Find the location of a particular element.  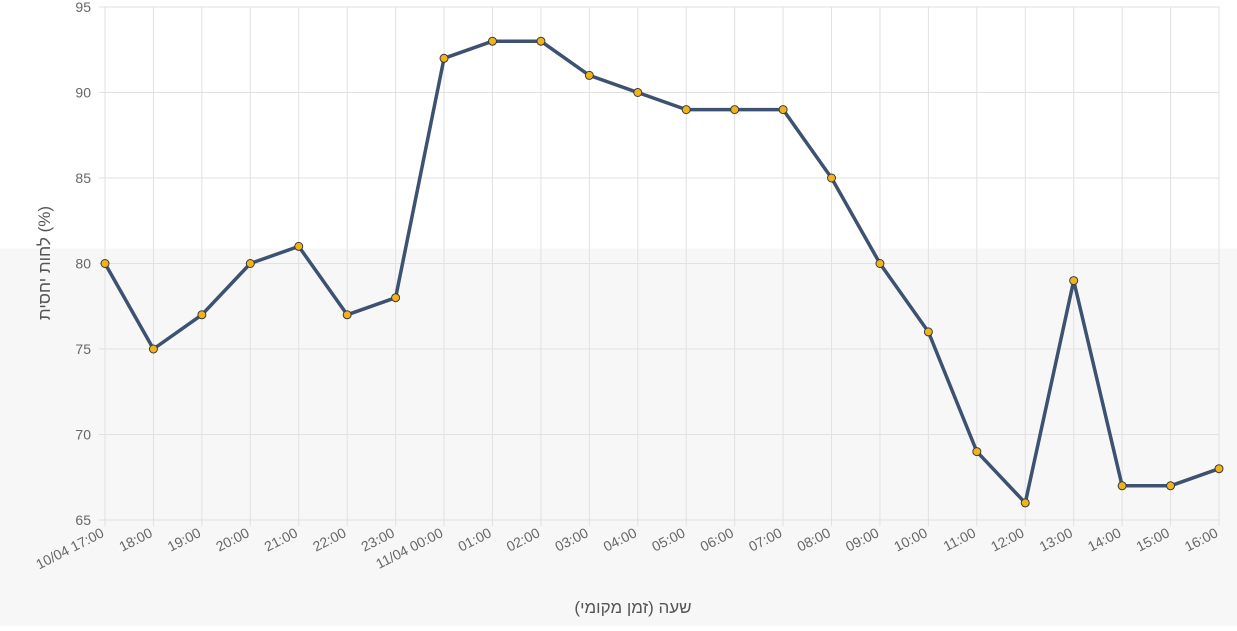

x-tick-label: 13:00 is located at coordinates (1056, 539).